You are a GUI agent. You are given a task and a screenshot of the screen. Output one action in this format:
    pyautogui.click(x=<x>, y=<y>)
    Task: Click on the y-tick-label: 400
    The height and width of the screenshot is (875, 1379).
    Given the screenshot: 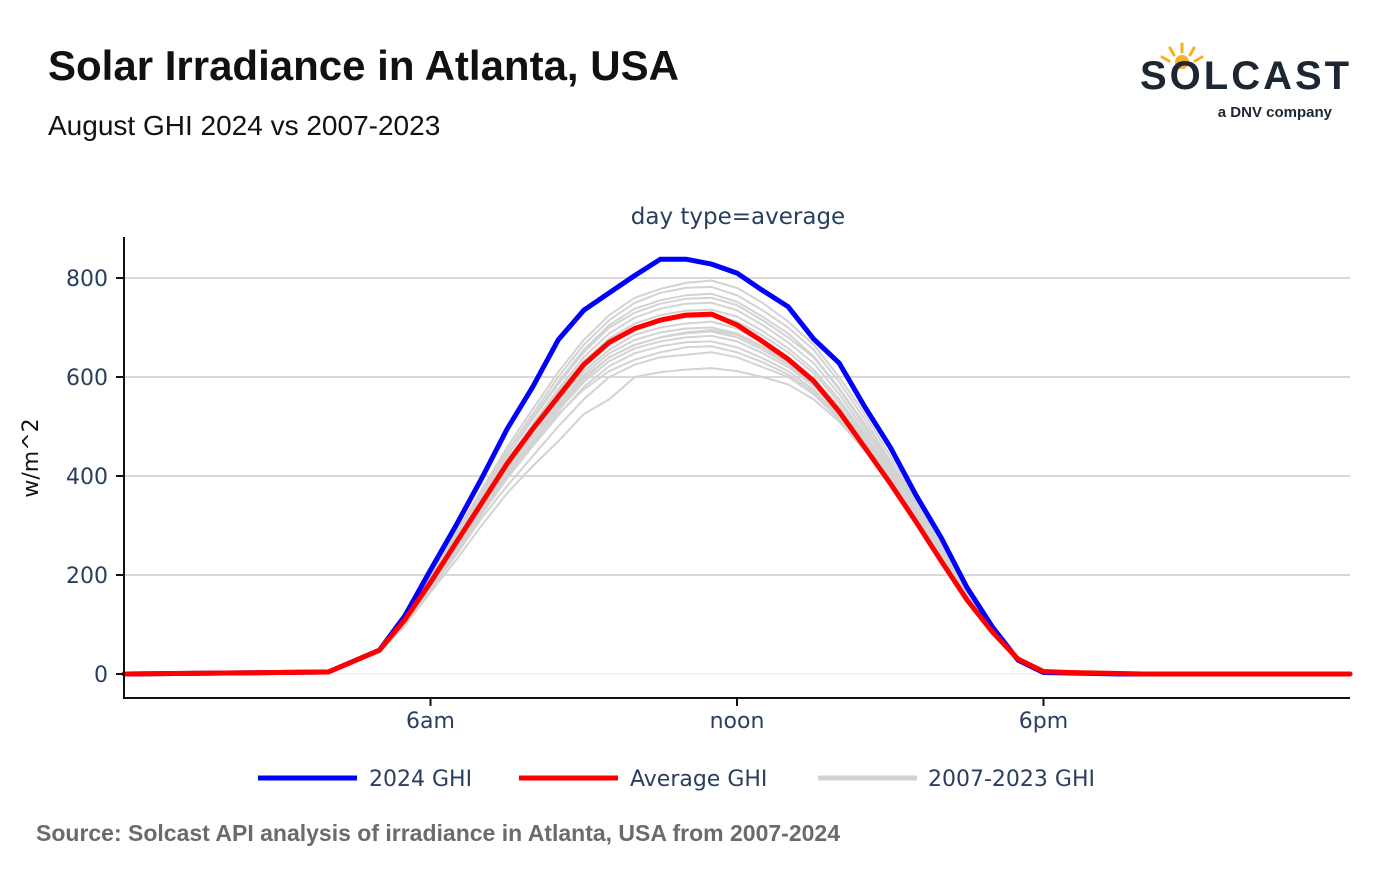 What is the action you would take?
    pyautogui.click(x=87, y=477)
    